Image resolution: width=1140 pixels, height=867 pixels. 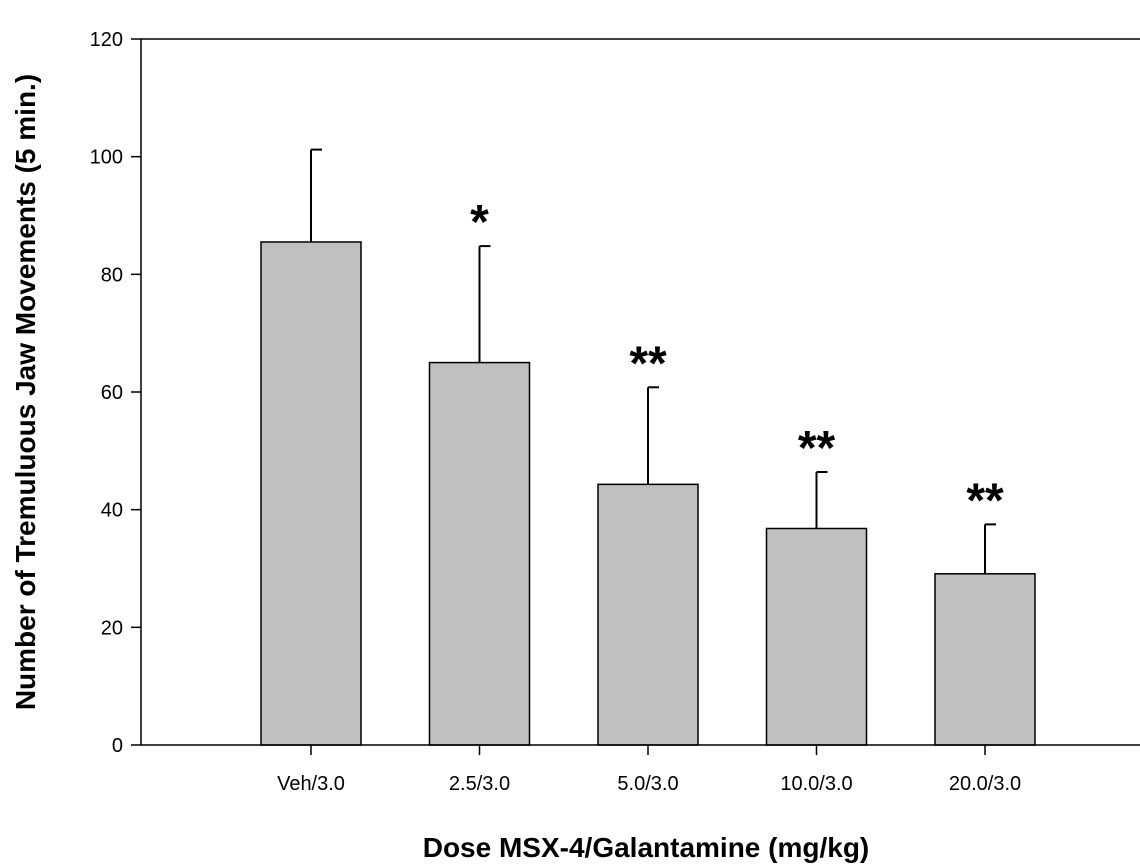 What do you see at coordinates (112, 393) in the screenshot?
I see `y-tick-label-4: 60` at bounding box center [112, 393].